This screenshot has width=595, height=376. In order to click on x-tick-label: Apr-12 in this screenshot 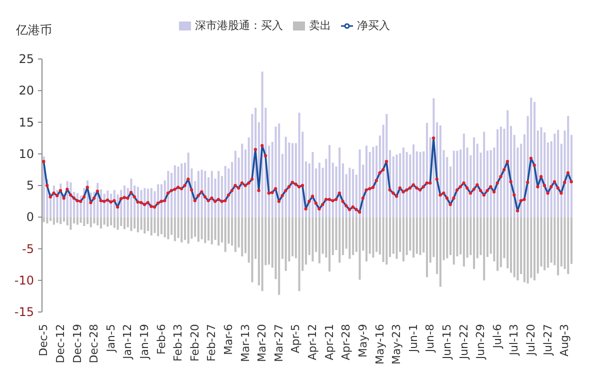, I will do `click(313, 342)`.